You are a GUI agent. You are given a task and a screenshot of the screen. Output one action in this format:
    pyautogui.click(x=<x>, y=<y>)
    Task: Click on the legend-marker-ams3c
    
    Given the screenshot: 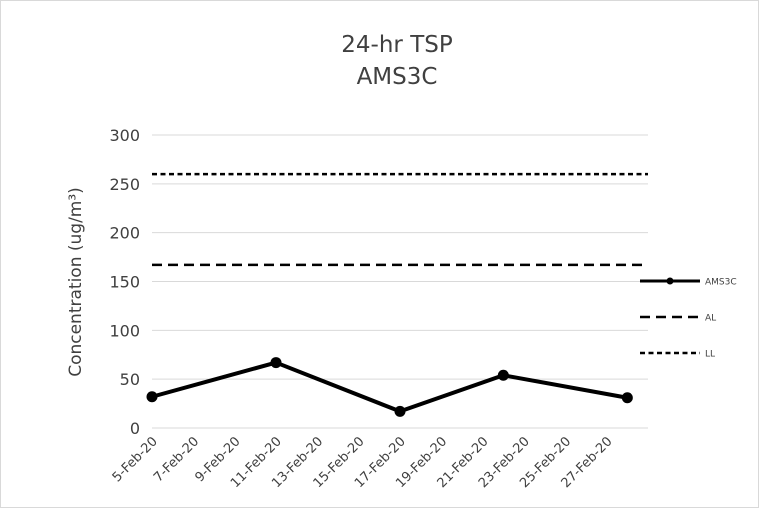 What is the action you would take?
    pyautogui.click(x=670, y=281)
    